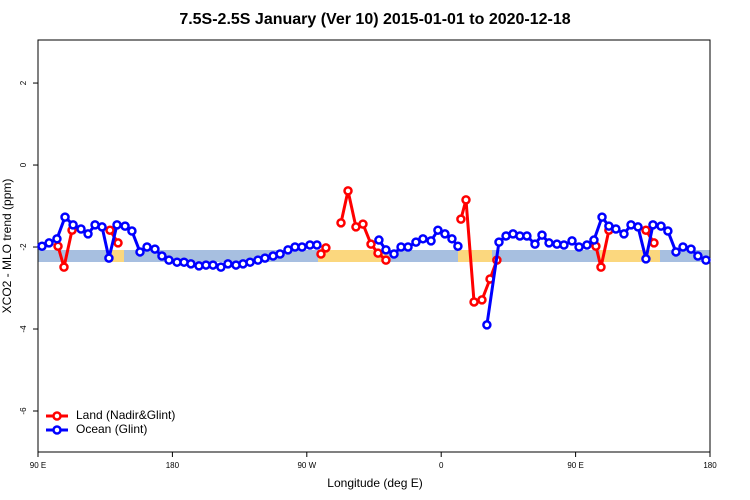  Describe the element at coordinates (7, 246) in the screenshot. I see `y-axis-label: XCO2 - MLO trend (ppm)` at that location.